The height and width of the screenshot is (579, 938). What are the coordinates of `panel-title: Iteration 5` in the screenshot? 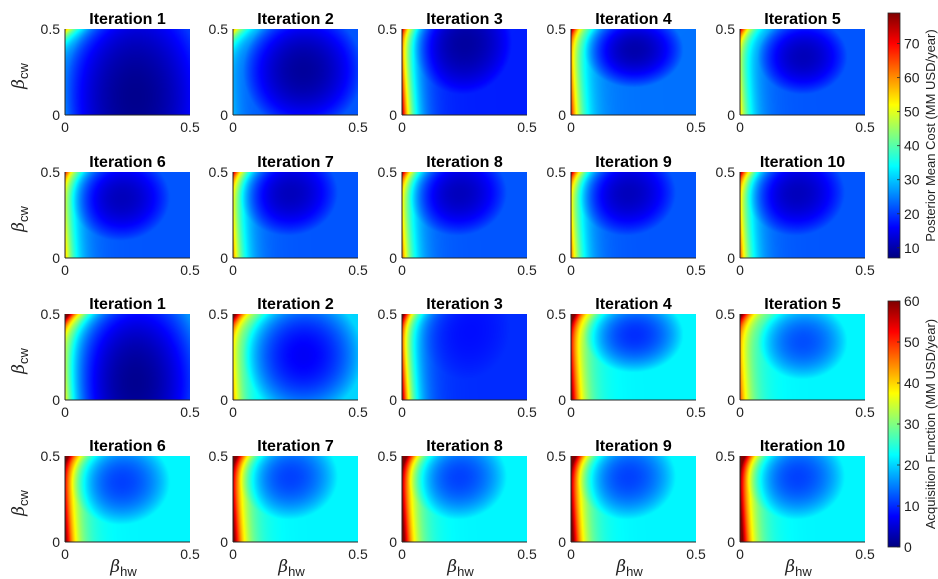 It's located at (802, 19).